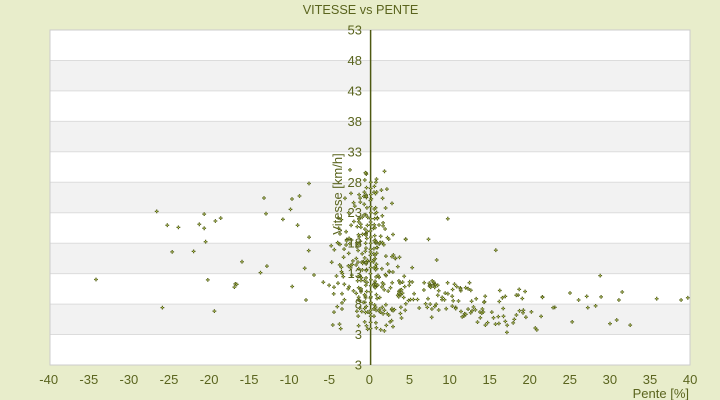 Image resolution: width=720 pixels, height=400 pixels. What do you see at coordinates (570, 379) in the screenshot?
I see `svg-text: 25` at bounding box center [570, 379].